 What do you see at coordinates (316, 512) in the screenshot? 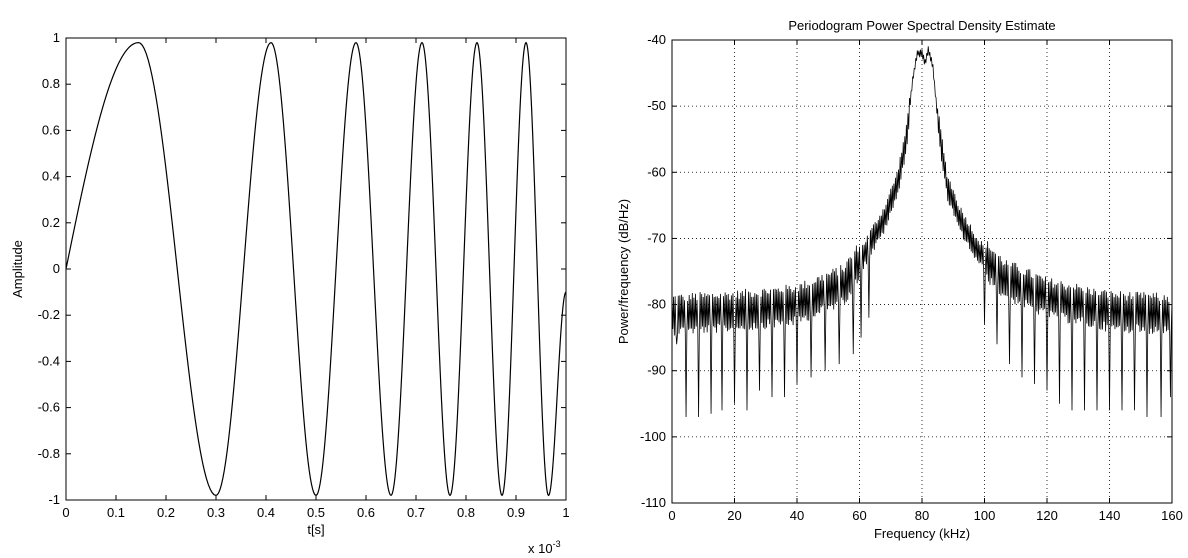
I see `left-x-tick-label: 0.5` at bounding box center [316, 512].